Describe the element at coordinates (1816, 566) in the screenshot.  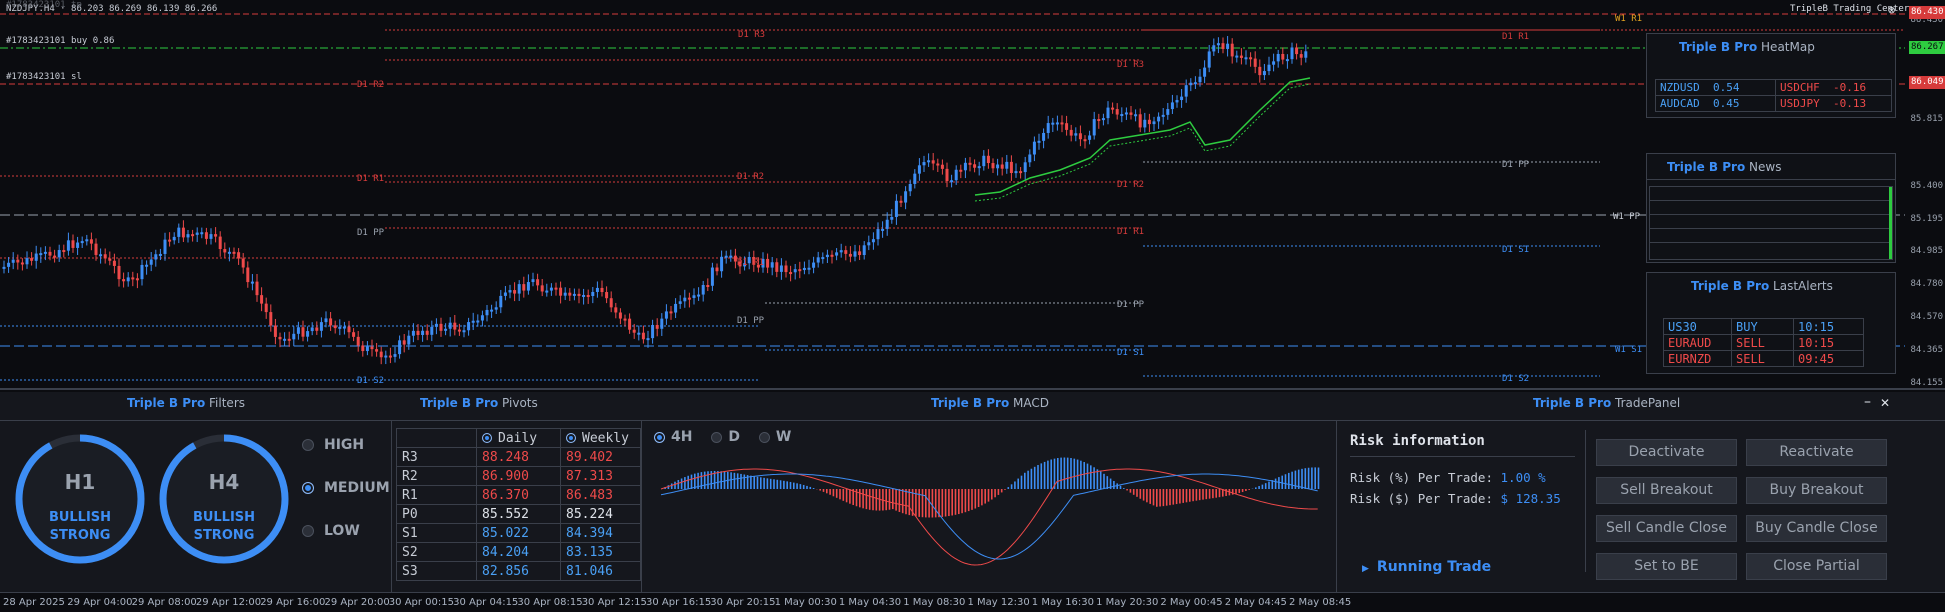
I see `close-partial-button: Close Partial` at that location.